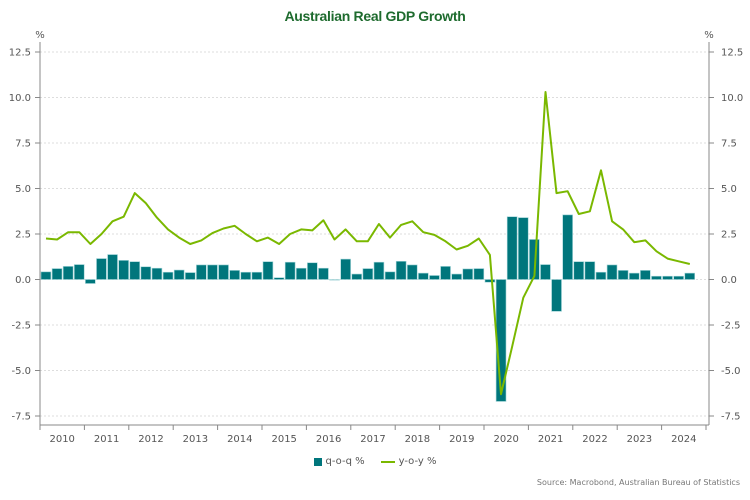 This screenshot has height=500, width=750. I want to click on y-tick-label-right: 0.0, so click(729, 280).